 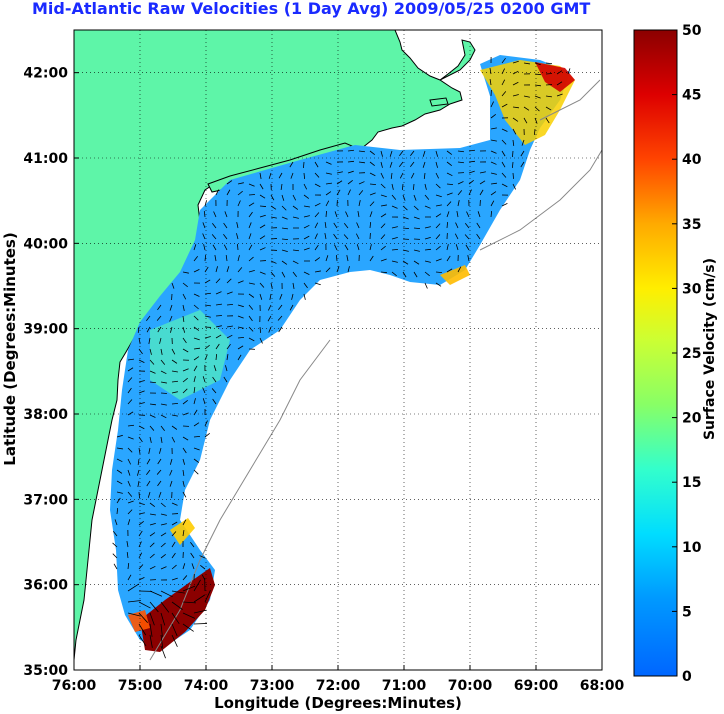 I want to click on colorbar-tick-label: 40, so click(x=692, y=160).